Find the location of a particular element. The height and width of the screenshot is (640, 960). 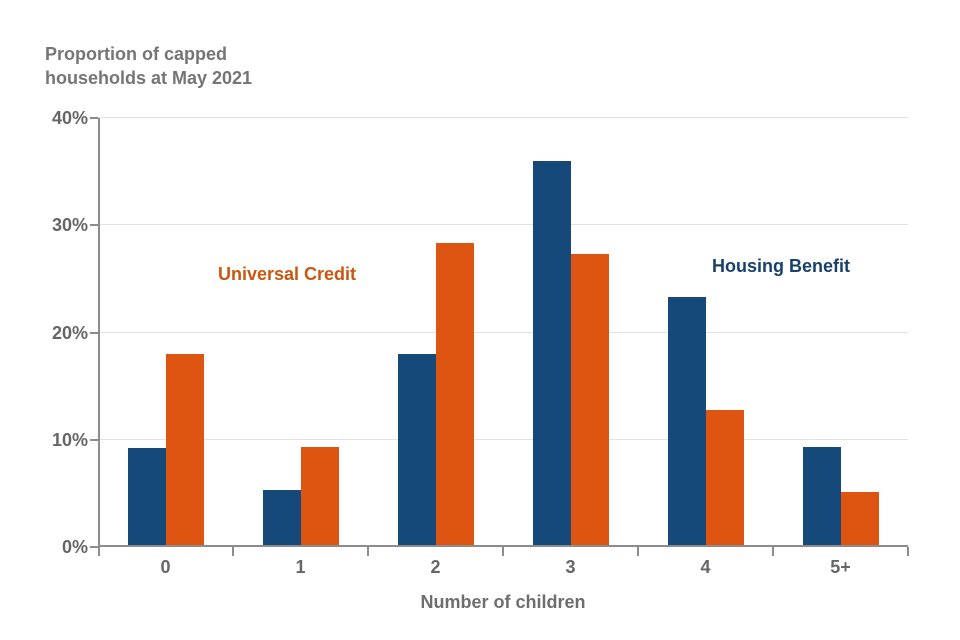

chart-title-line1: Proportion of capped is located at coordinates (136, 54).